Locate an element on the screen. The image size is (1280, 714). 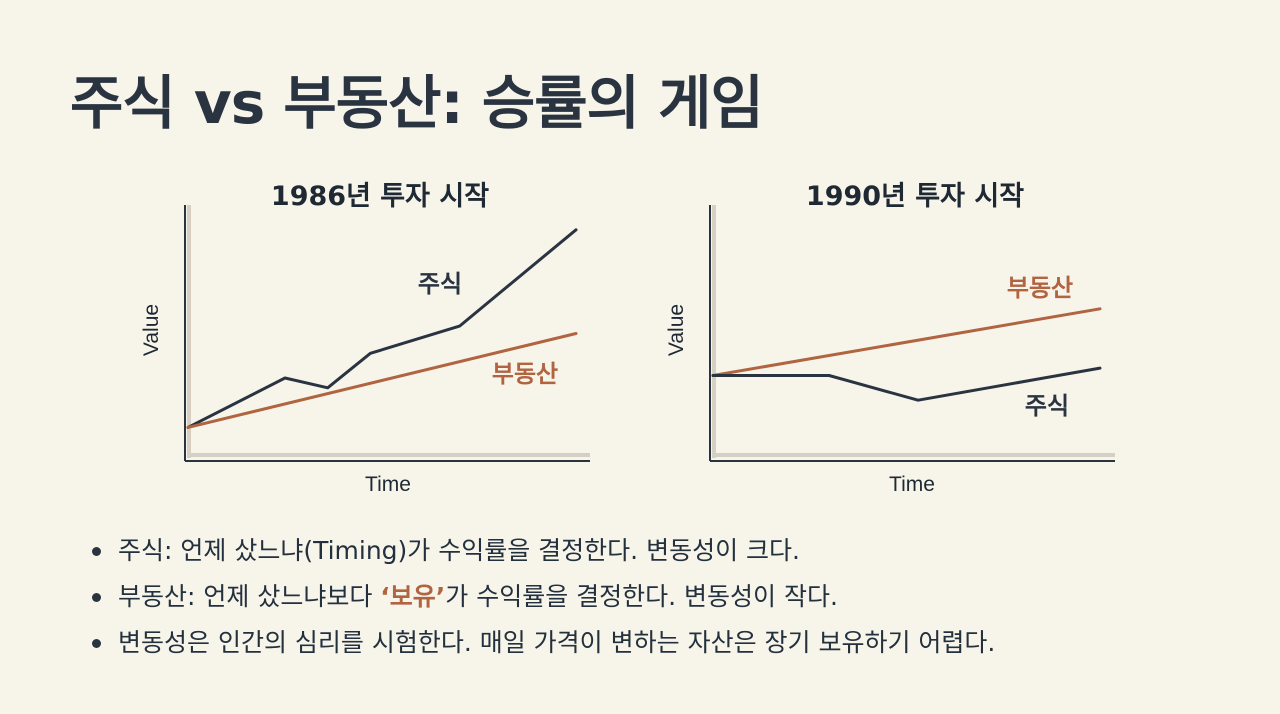
chart-1990-x-label: Time is located at coordinates (912, 484).